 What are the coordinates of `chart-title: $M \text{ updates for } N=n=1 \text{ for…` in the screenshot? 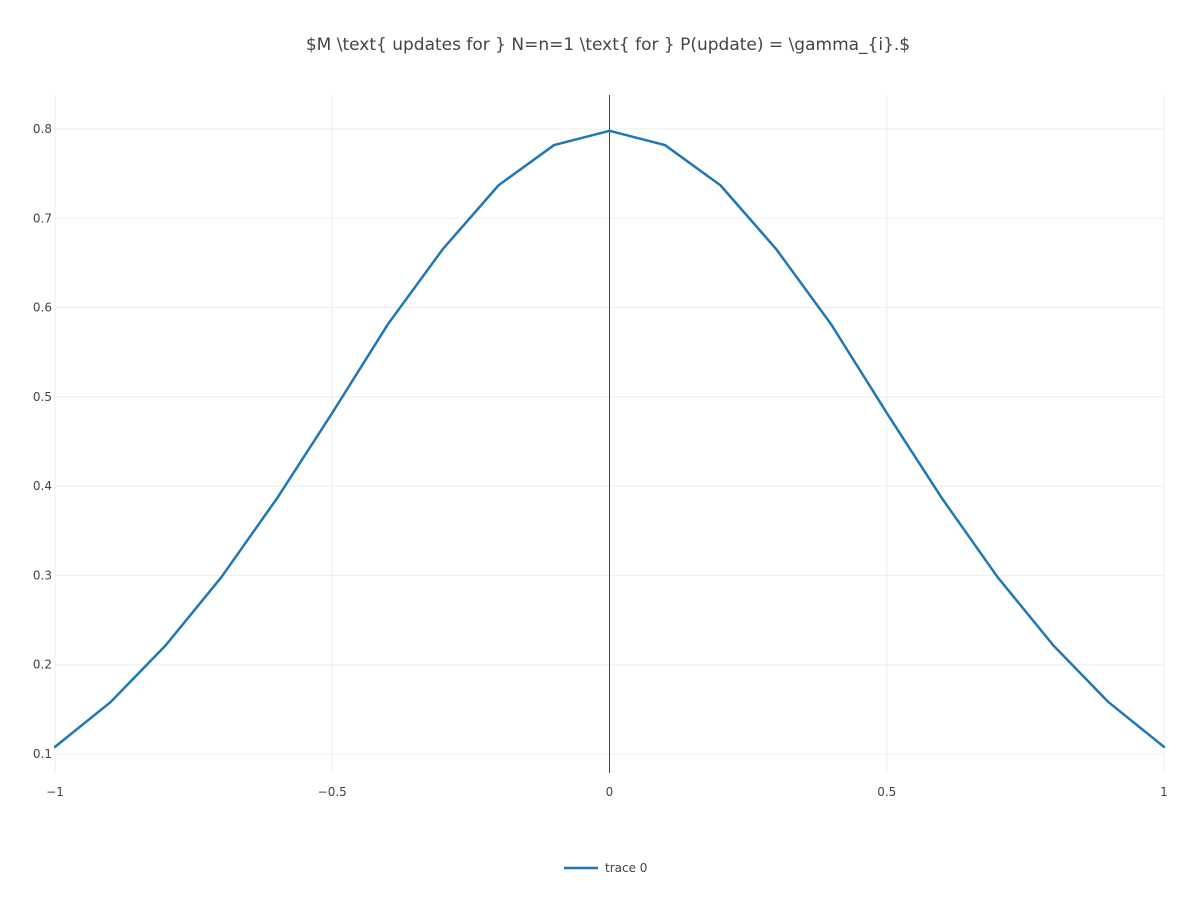 It's located at (608, 45).